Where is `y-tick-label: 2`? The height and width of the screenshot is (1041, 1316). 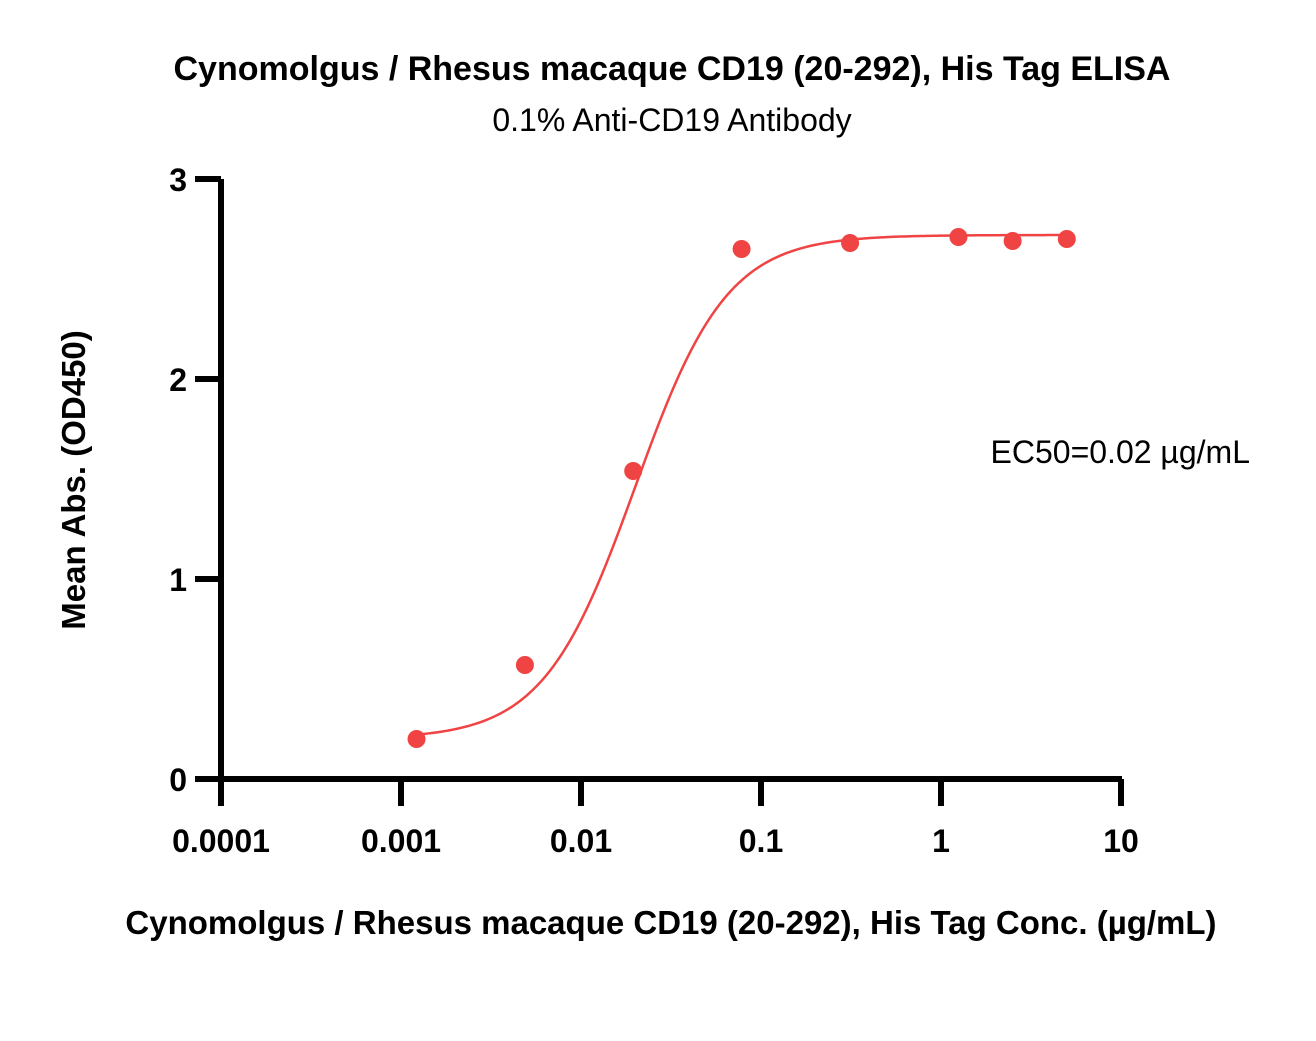 y-tick-label: 2 is located at coordinates (178, 380).